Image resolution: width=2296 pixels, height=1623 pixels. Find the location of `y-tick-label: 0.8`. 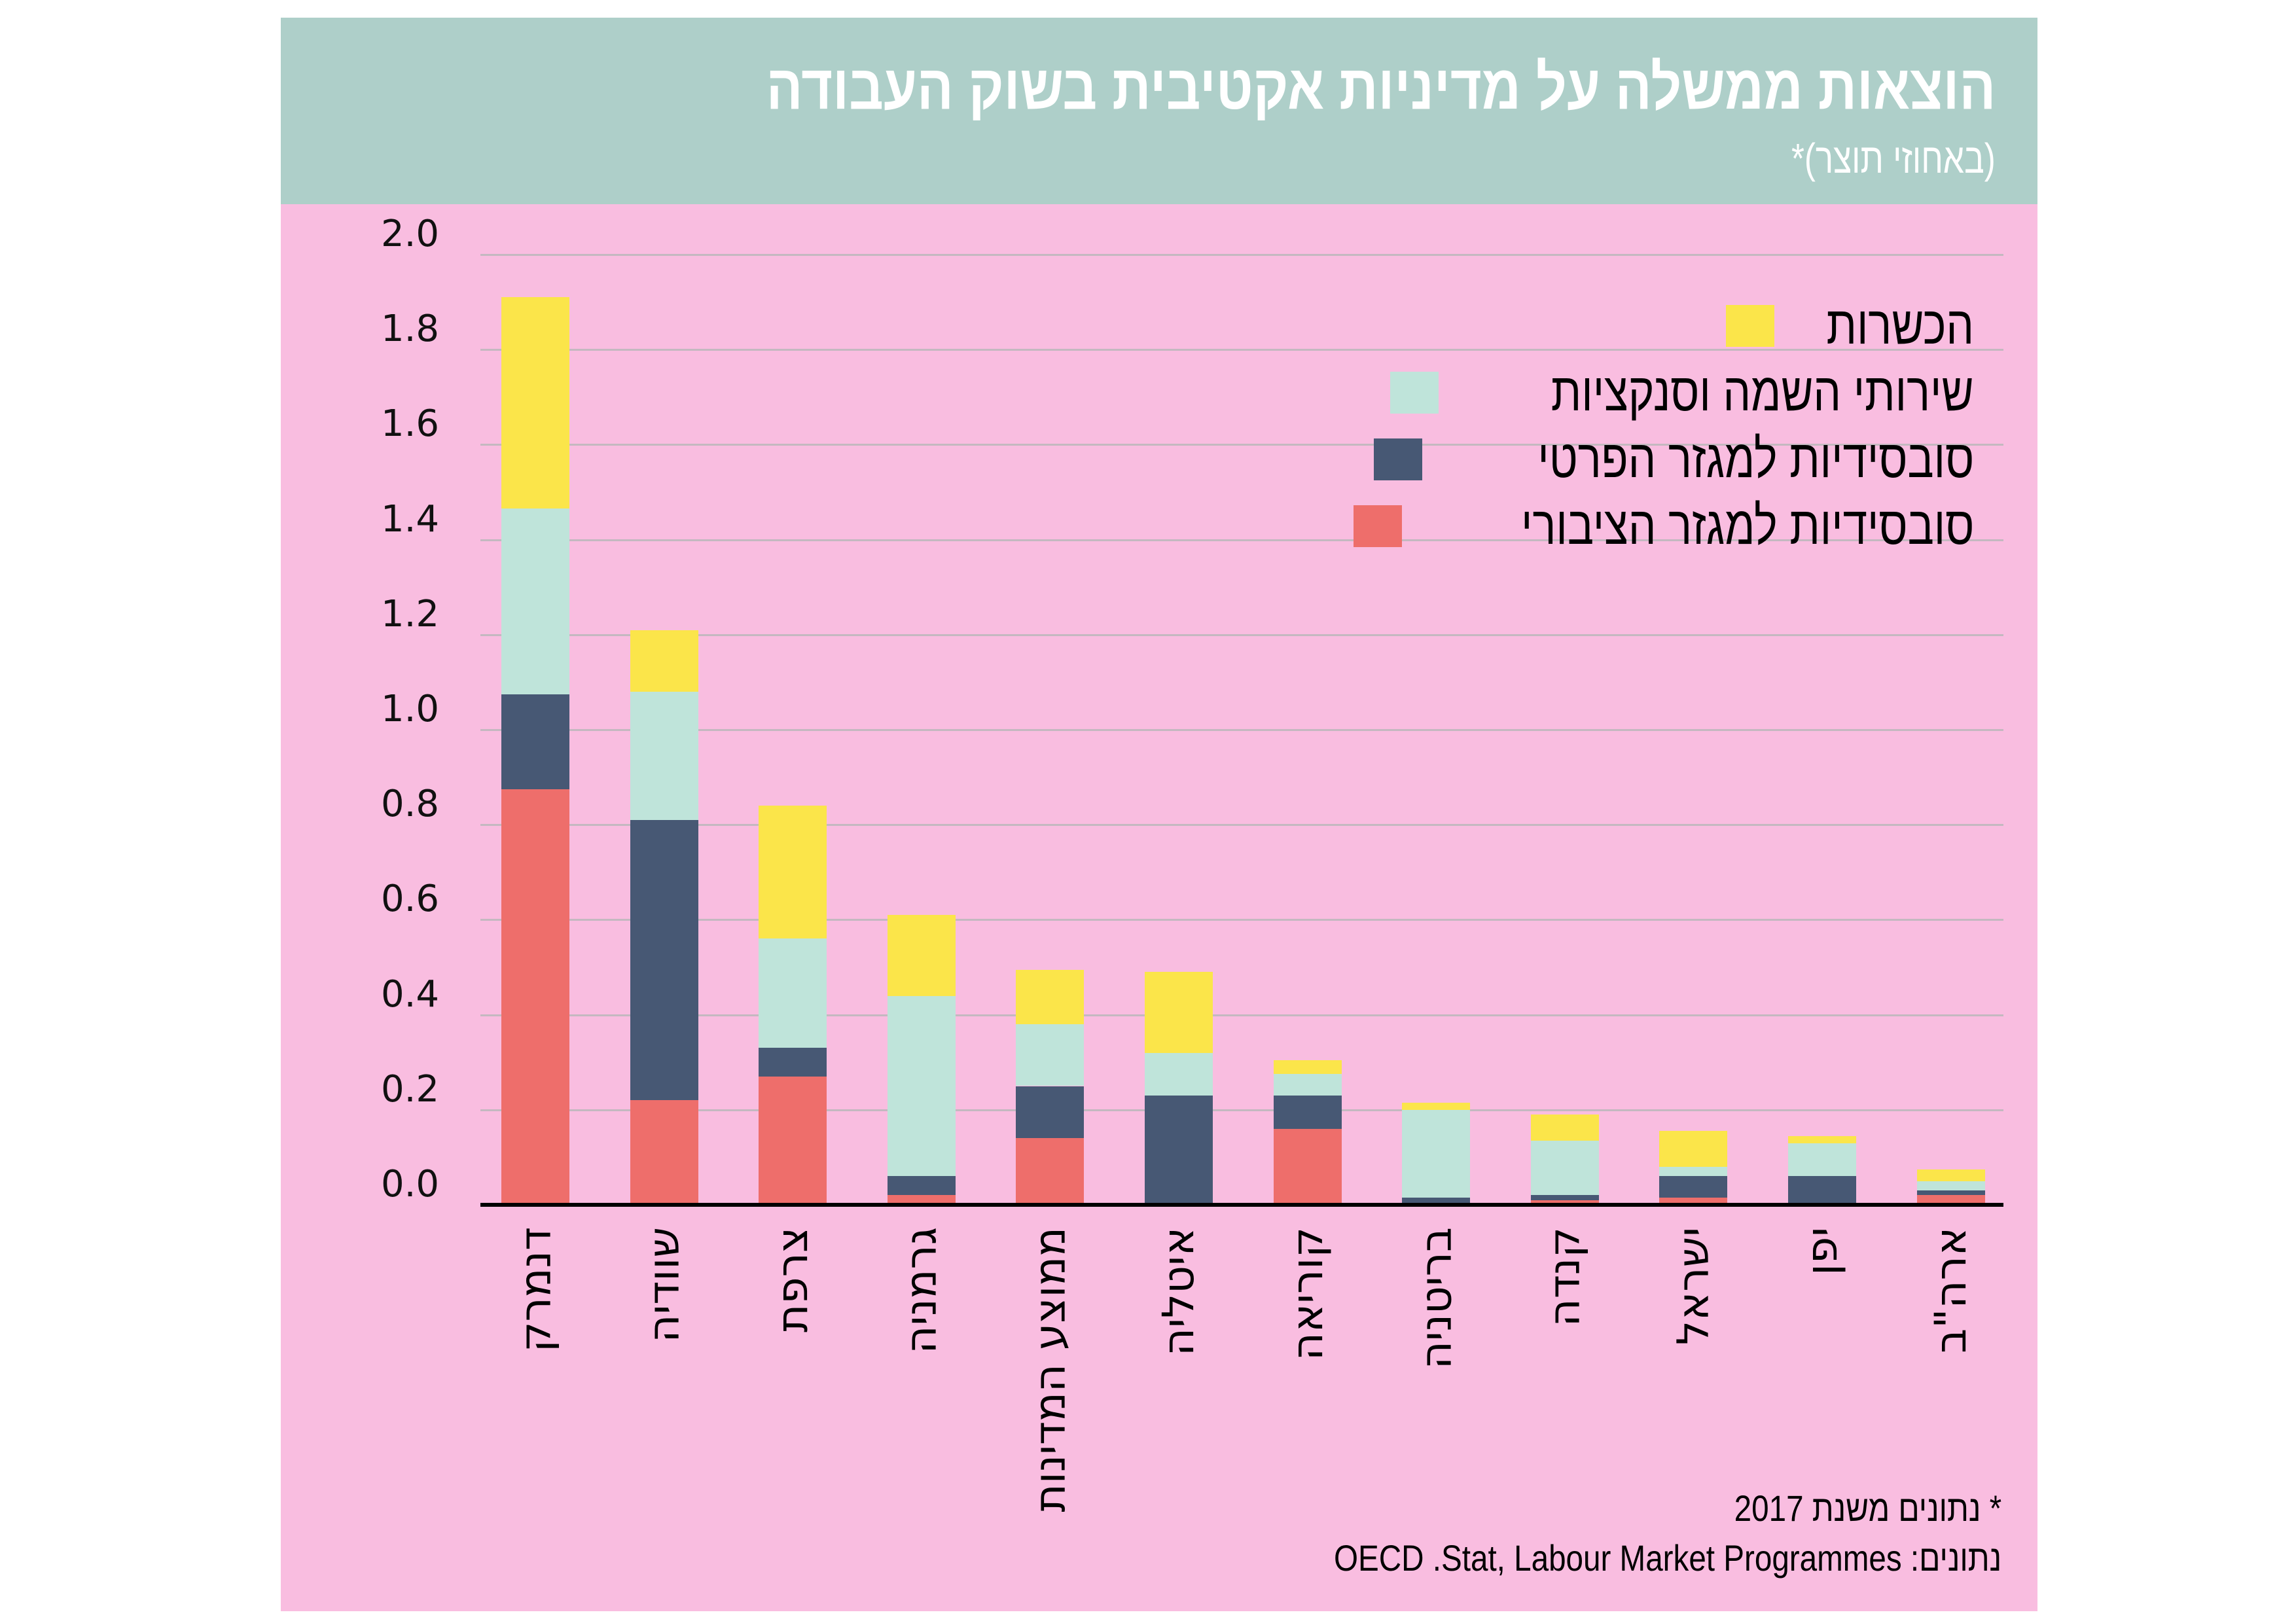

y-tick-label: 0.8 is located at coordinates (409, 804).